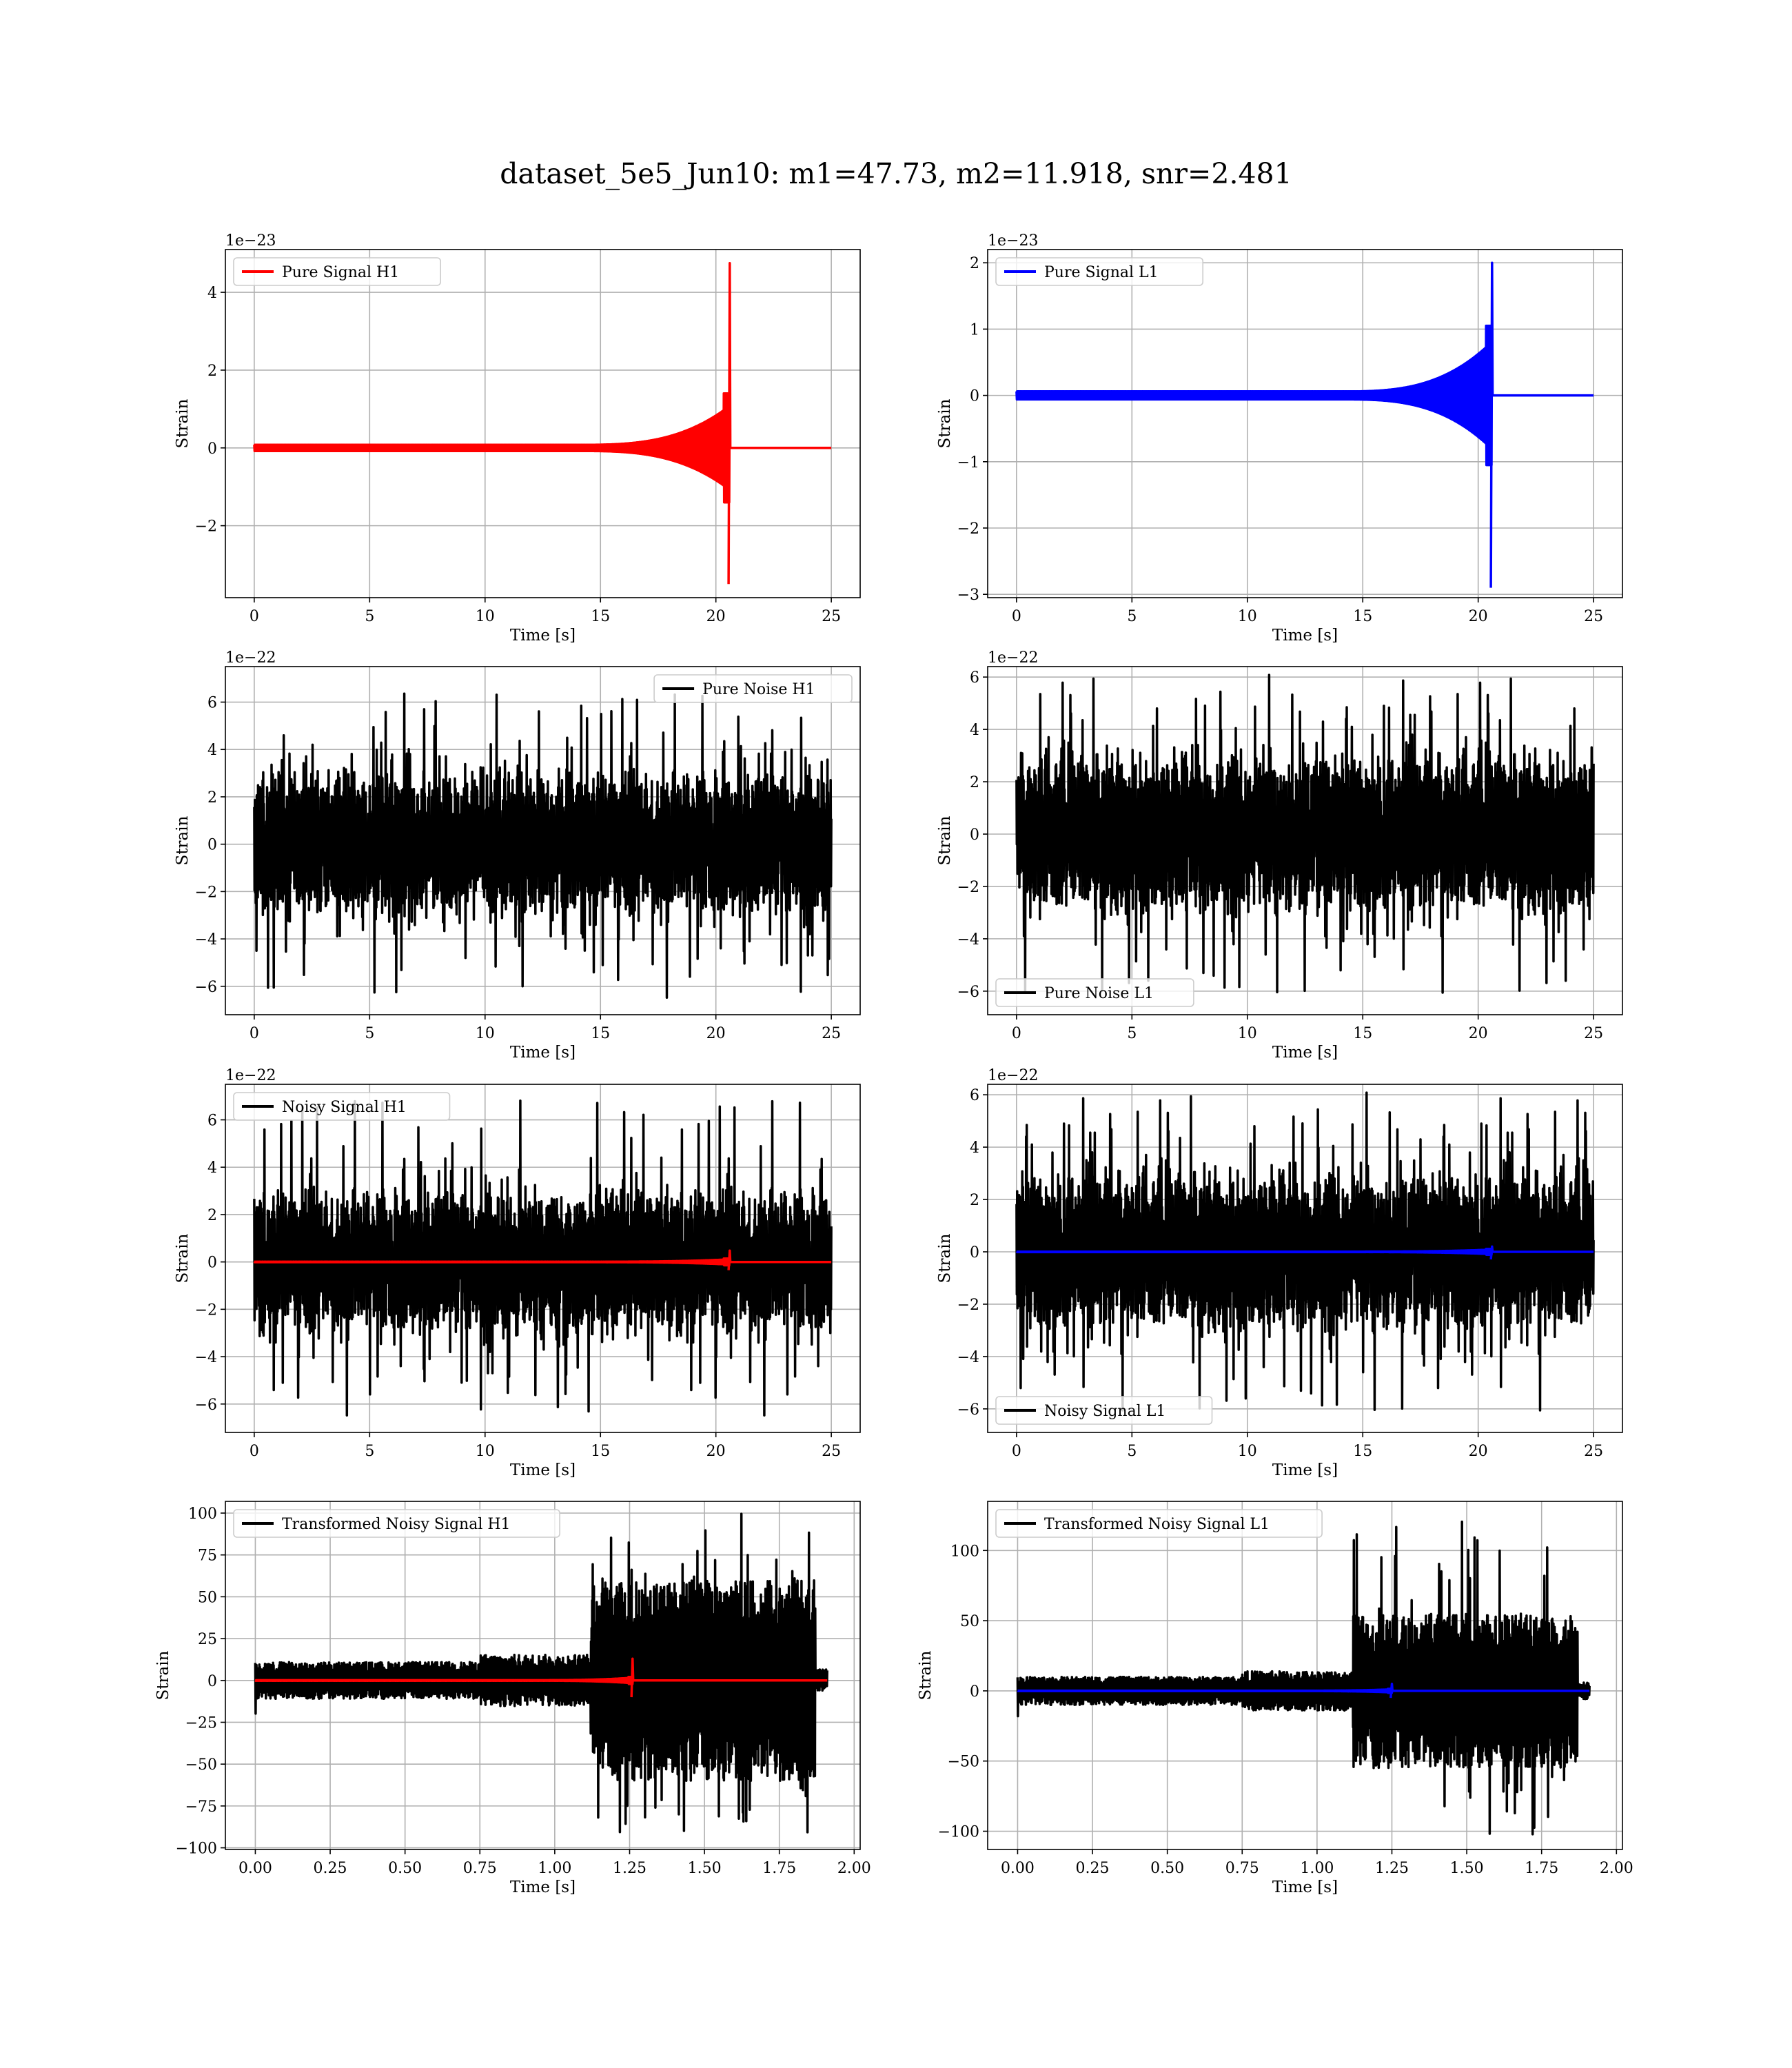  Describe the element at coordinates (969, 1621) in the screenshot. I see `y-tick-label: 50` at that location.